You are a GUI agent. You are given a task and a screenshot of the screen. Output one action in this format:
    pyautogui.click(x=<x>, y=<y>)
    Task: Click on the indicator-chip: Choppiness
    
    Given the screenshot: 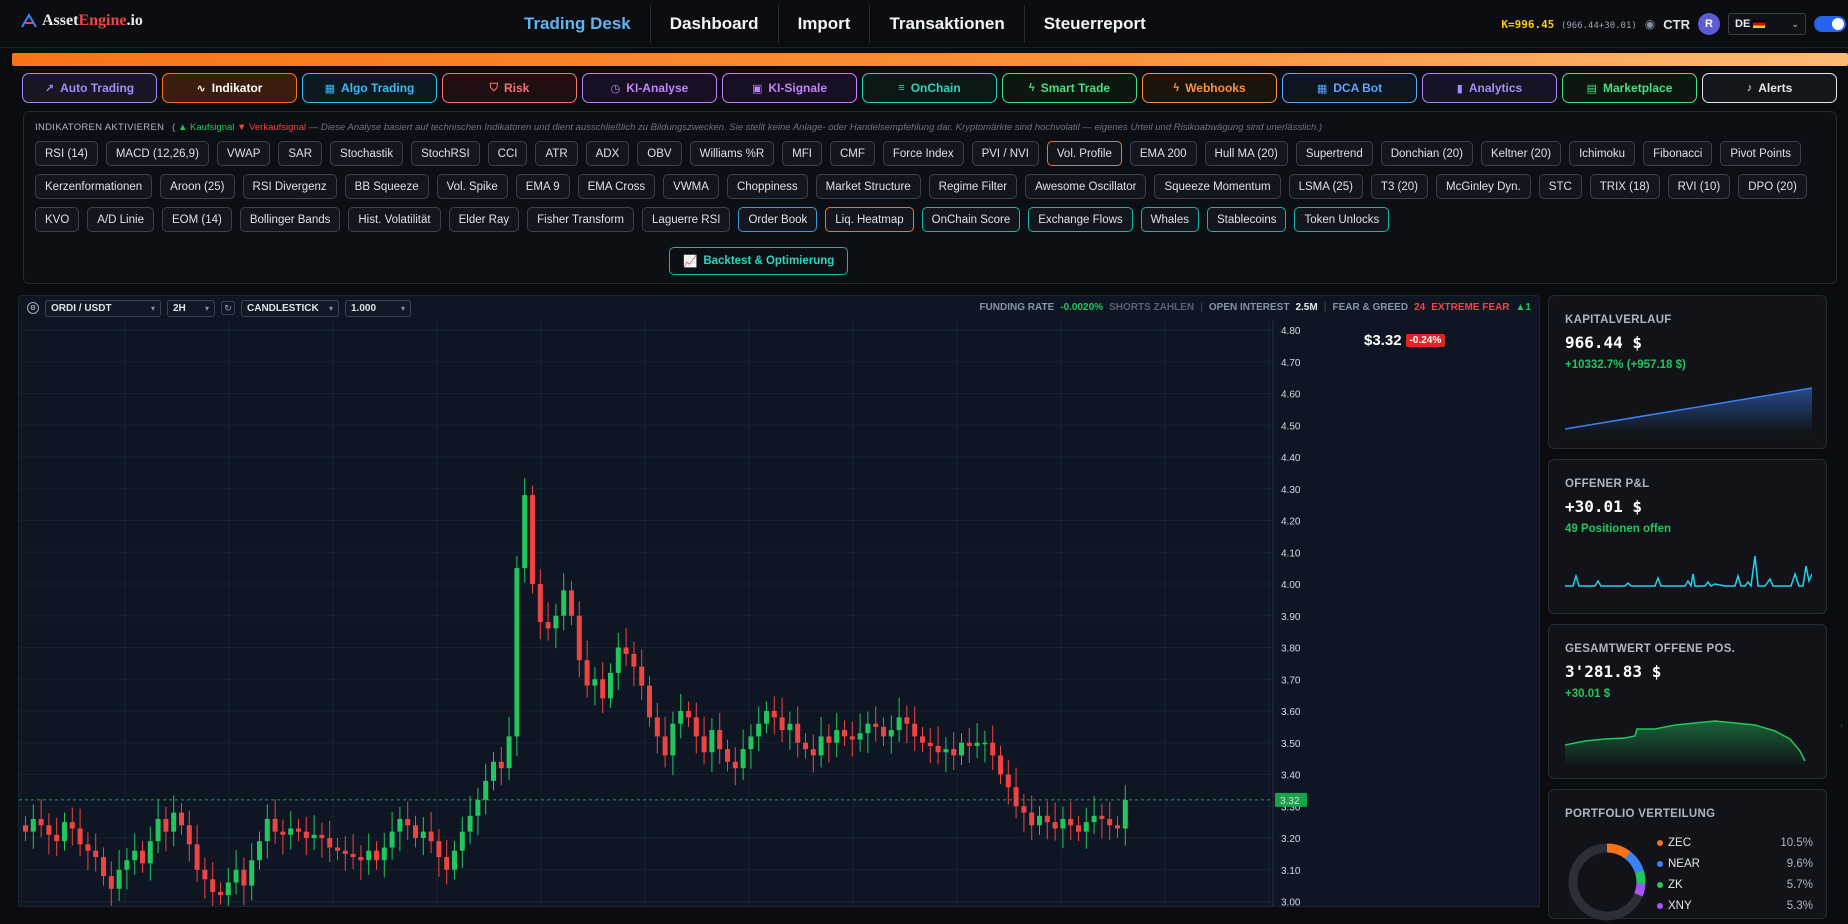 What is the action you would take?
    pyautogui.click(x=767, y=186)
    